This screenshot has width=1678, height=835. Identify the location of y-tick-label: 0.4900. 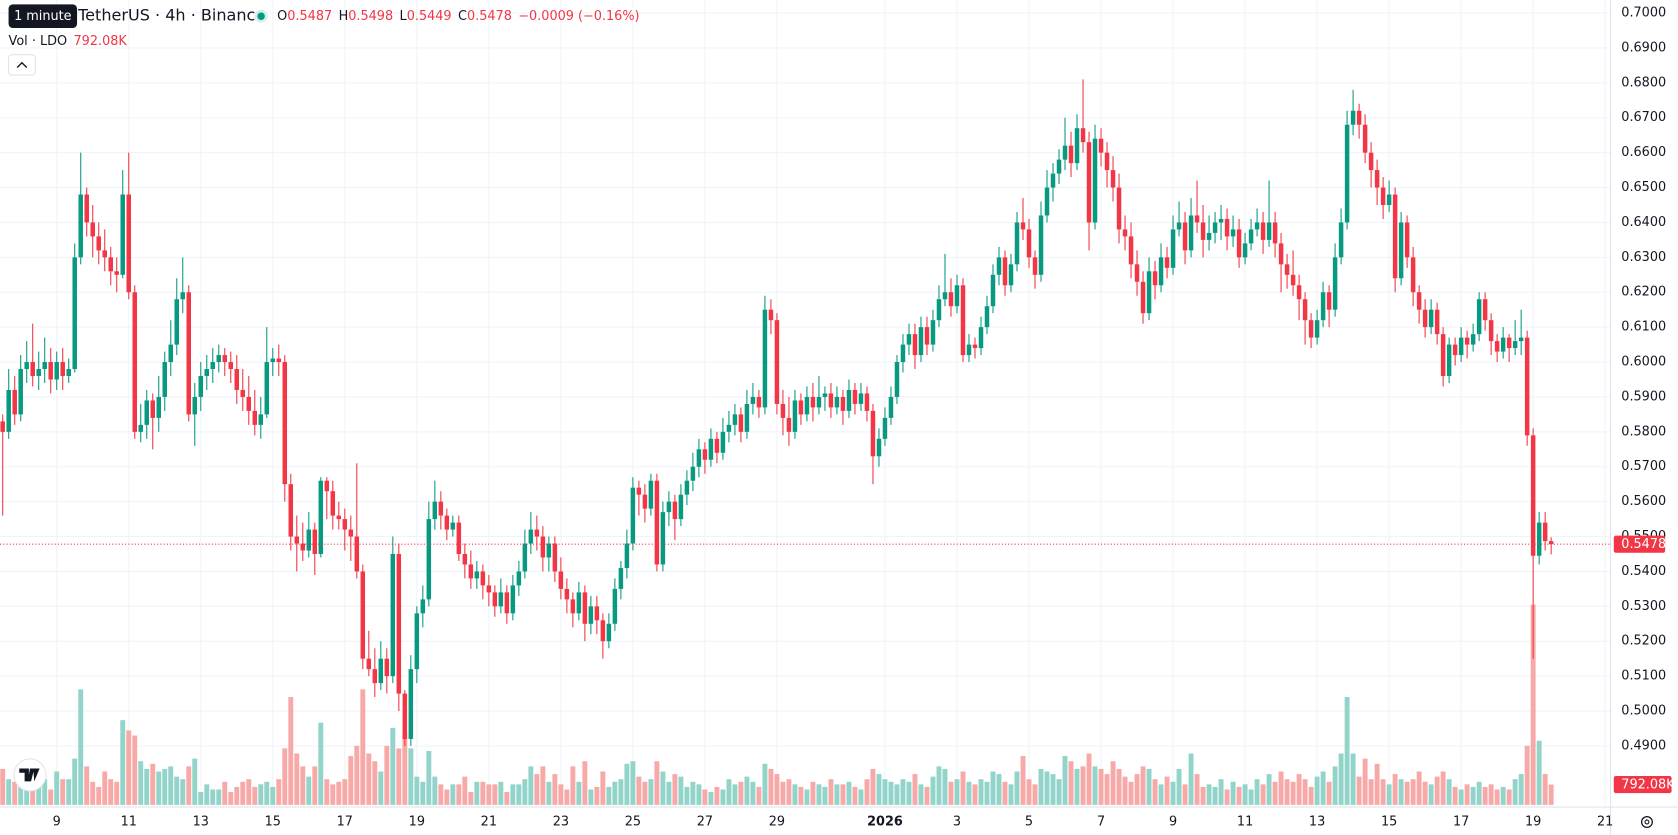
(1643, 745).